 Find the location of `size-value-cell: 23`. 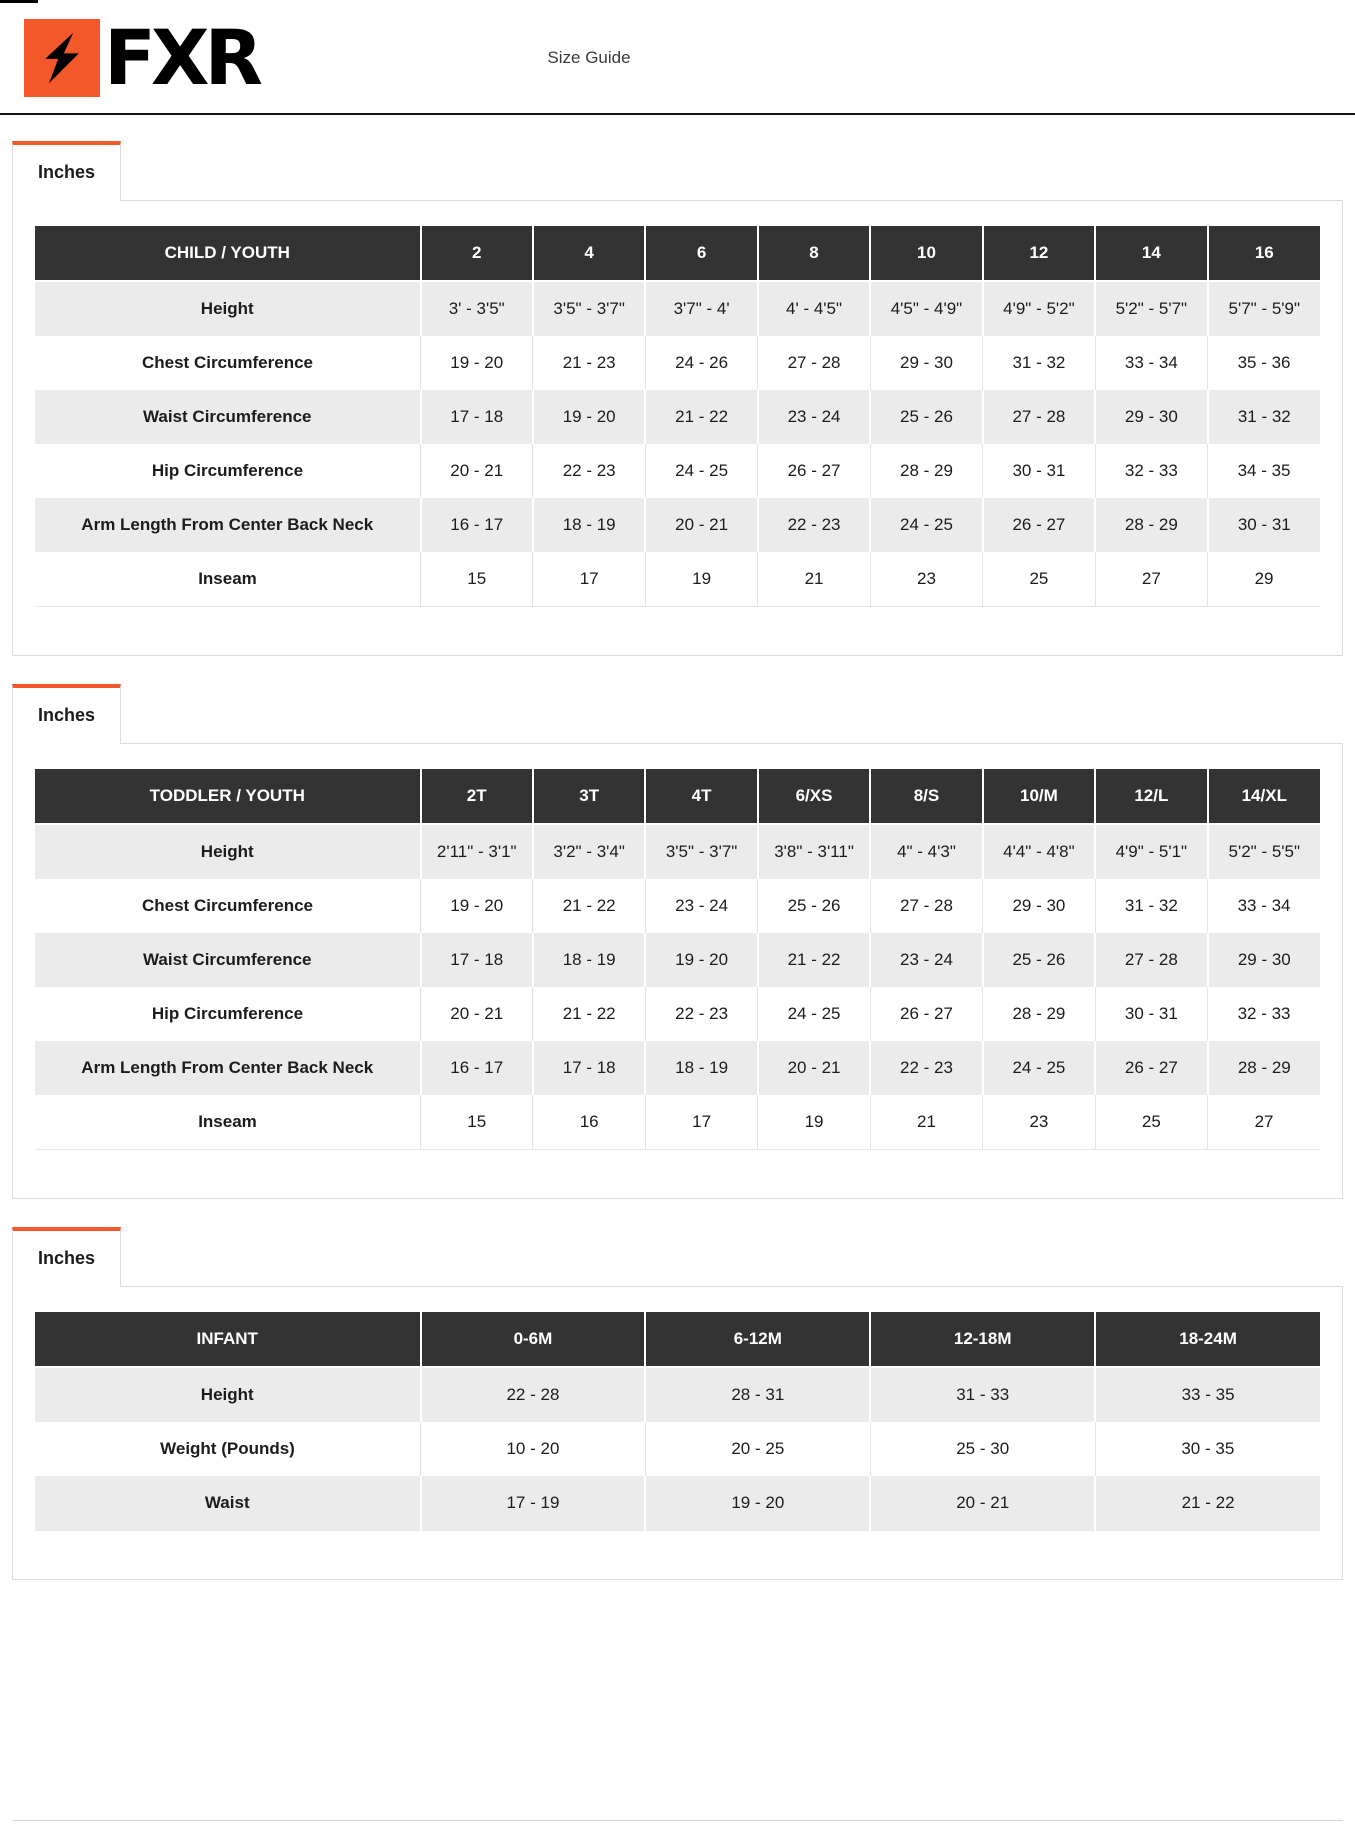

size-value-cell: 23 is located at coordinates (927, 579).